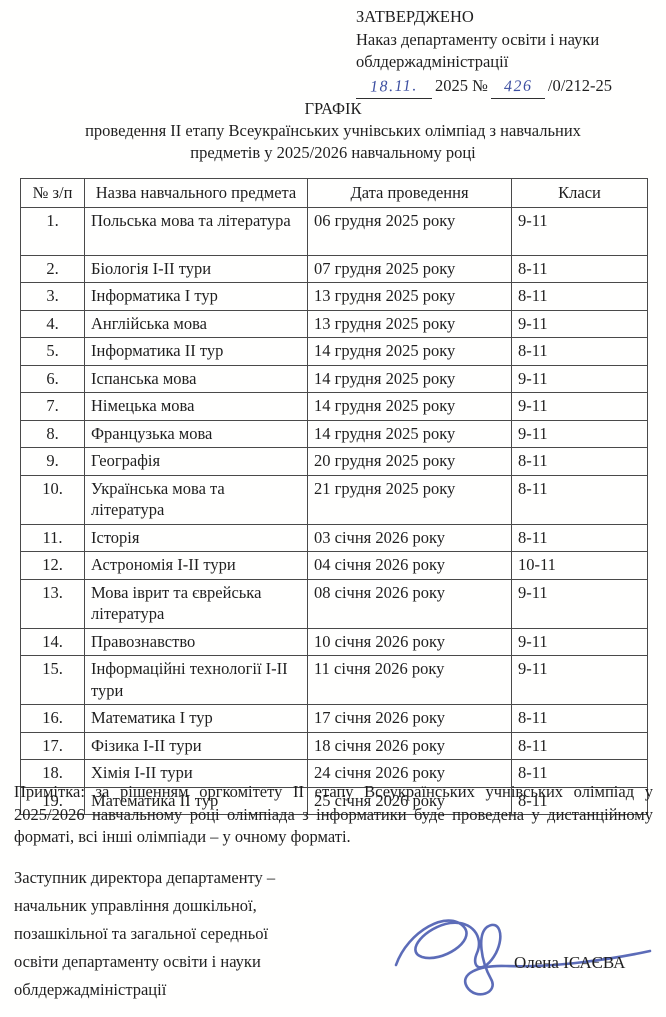 This screenshot has height=1017, width=666. Describe the element at coordinates (135, 905) in the screenshot. I see `signatory-line2: начальник управління дошкільної,` at that location.